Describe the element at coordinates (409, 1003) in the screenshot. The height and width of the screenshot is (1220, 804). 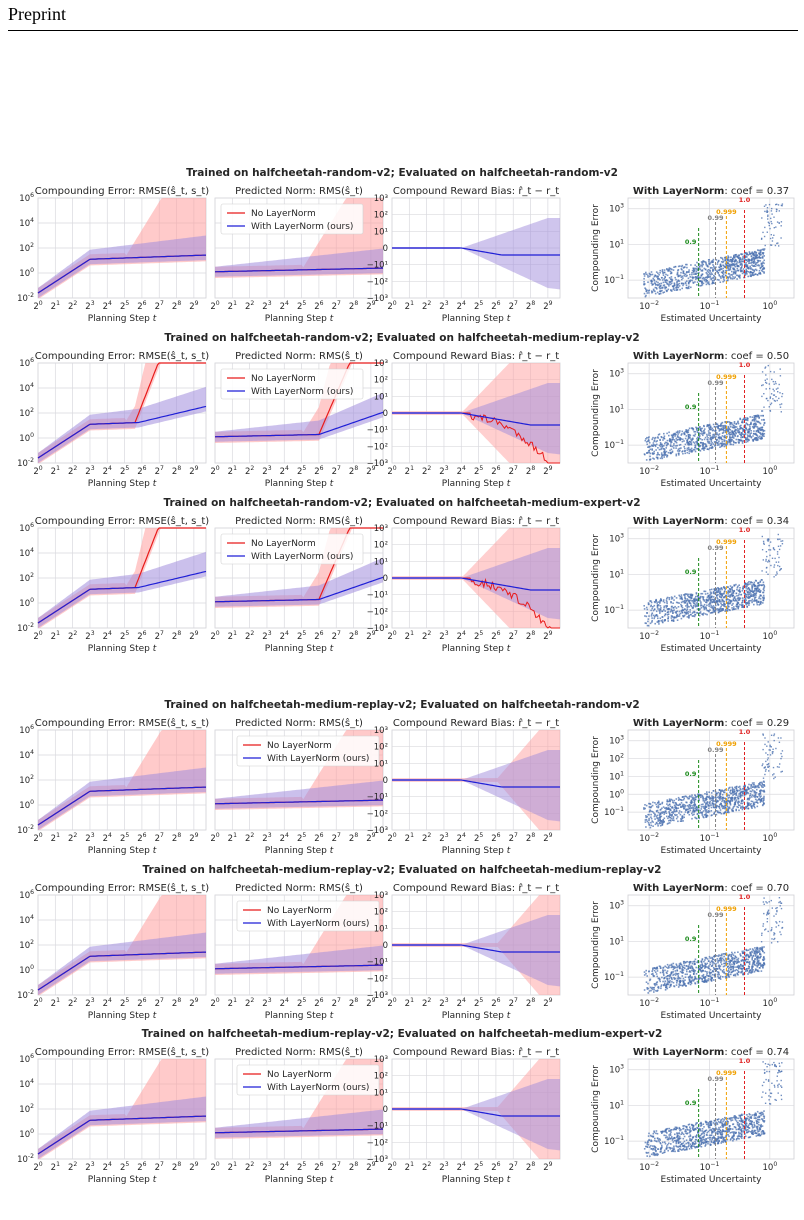
I see `x-tick-label: 21` at that location.